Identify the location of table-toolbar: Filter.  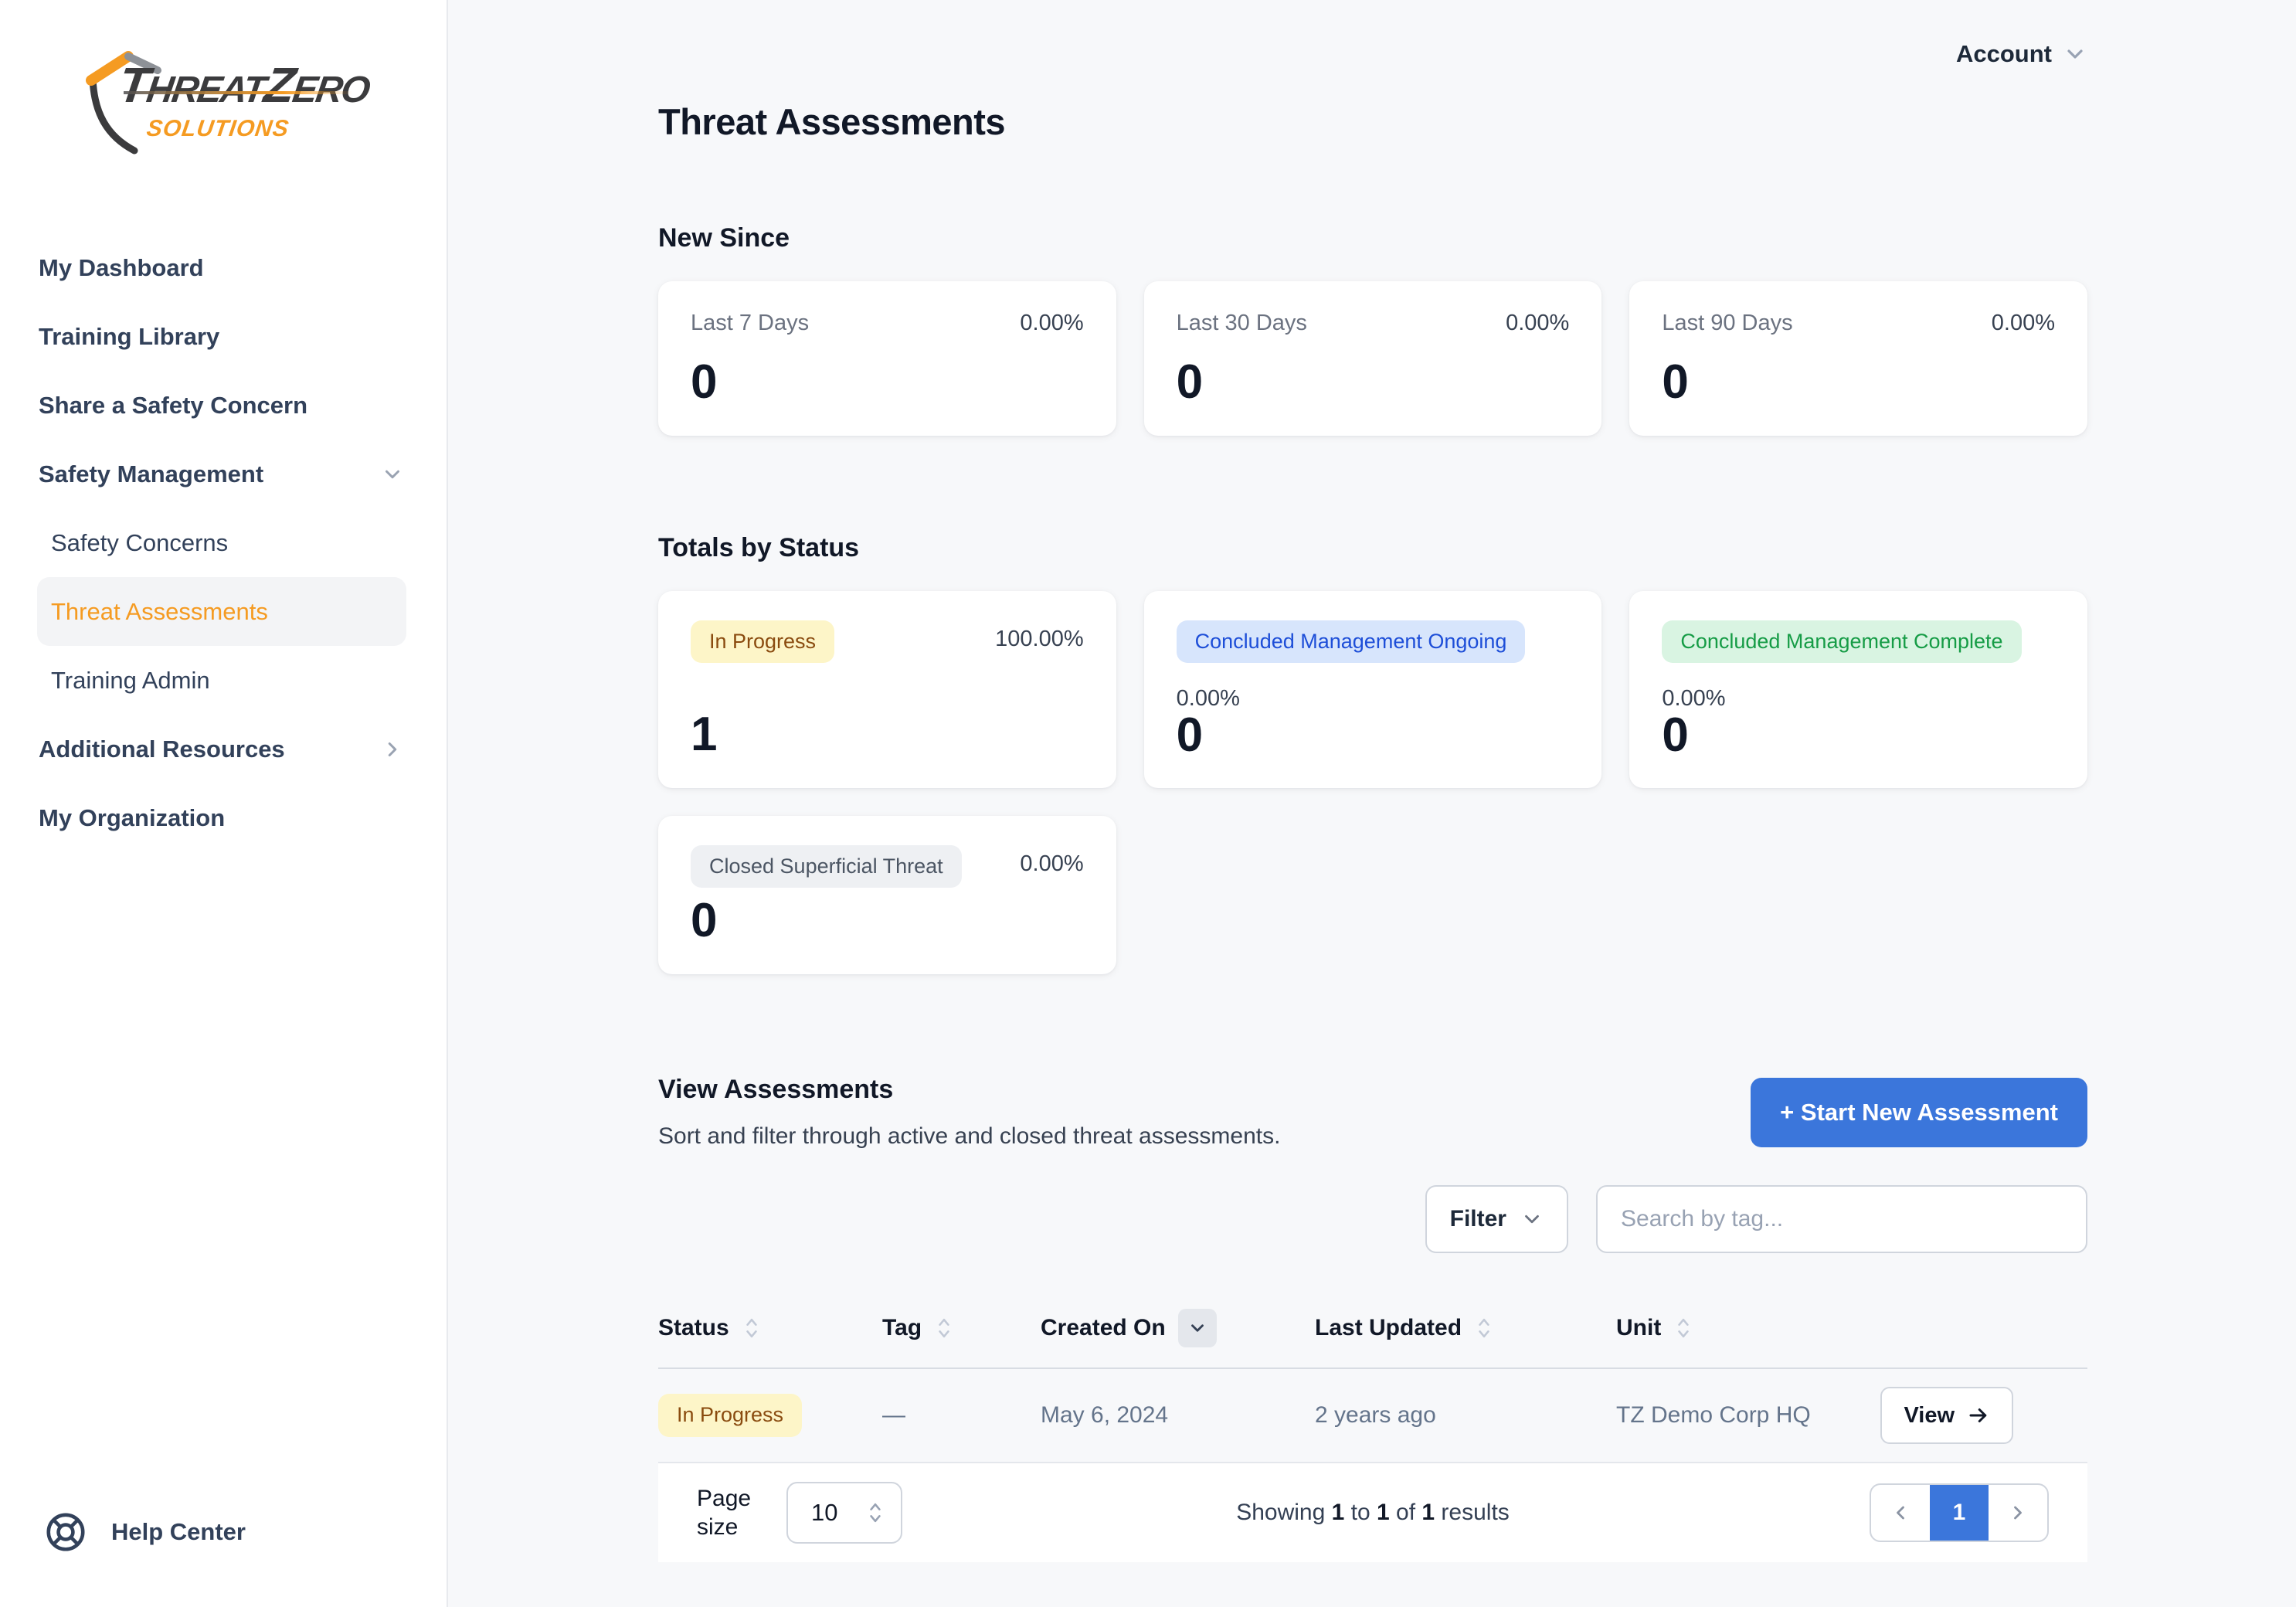
(1372, 1219).